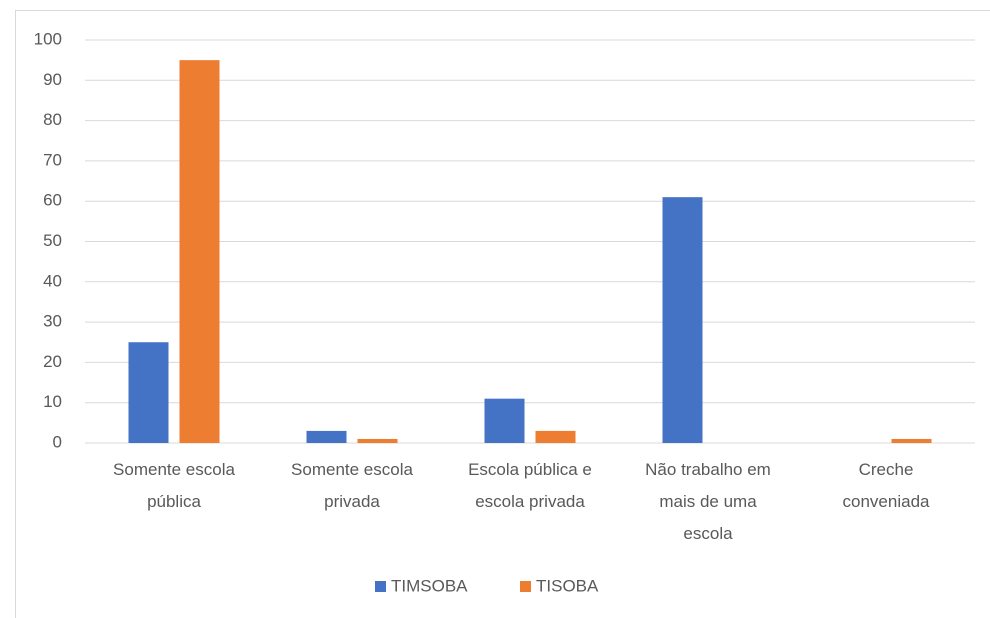  Describe the element at coordinates (708, 501) in the screenshot. I see `x-tick-label: Não trabalho em mais de uma escola` at that location.